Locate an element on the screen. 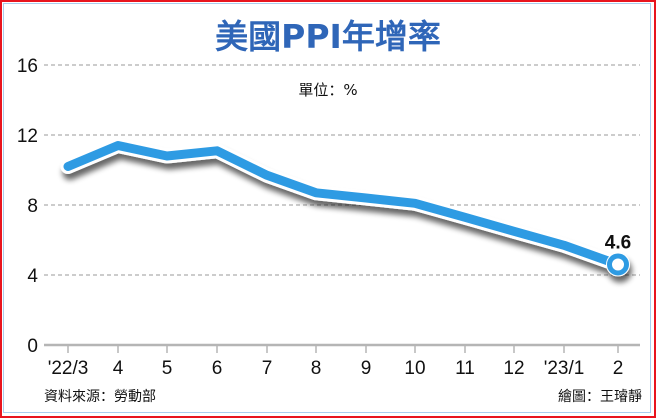 The image size is (656, 418). x-tick-label: 5 is located at coordinates (167, 368).